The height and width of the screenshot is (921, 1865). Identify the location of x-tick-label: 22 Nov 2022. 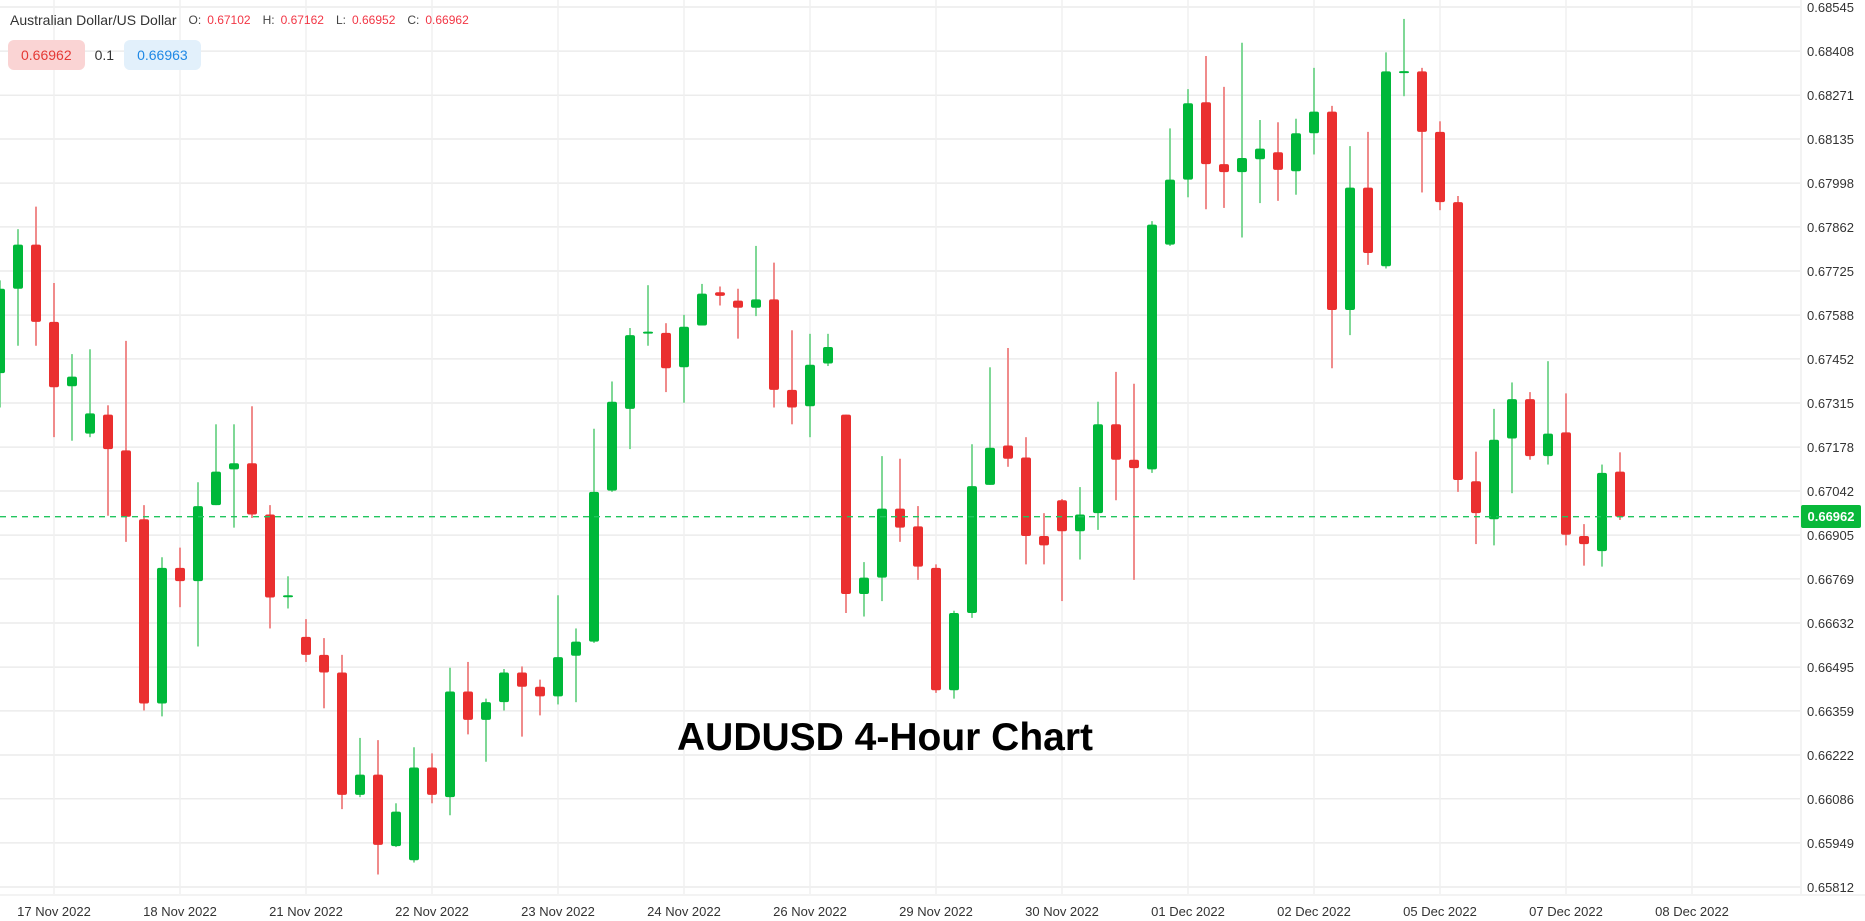
(432, 911).